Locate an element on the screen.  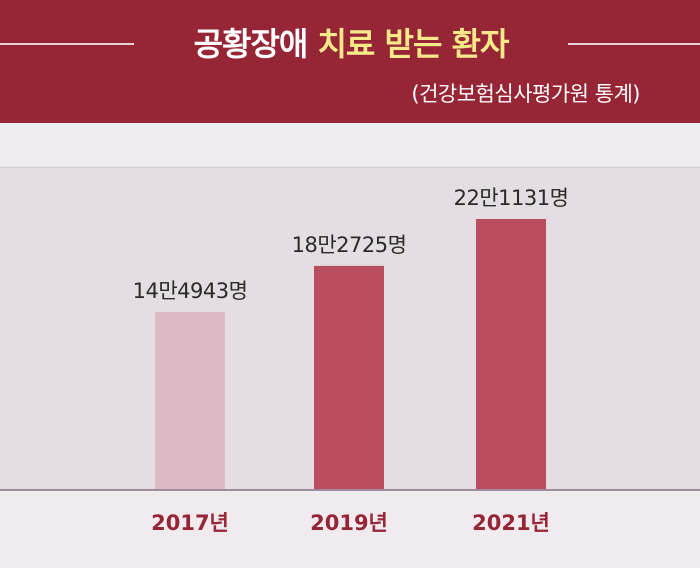
source-note: (건강보험심사평가원 통계) is located at coordinates (525, 94).